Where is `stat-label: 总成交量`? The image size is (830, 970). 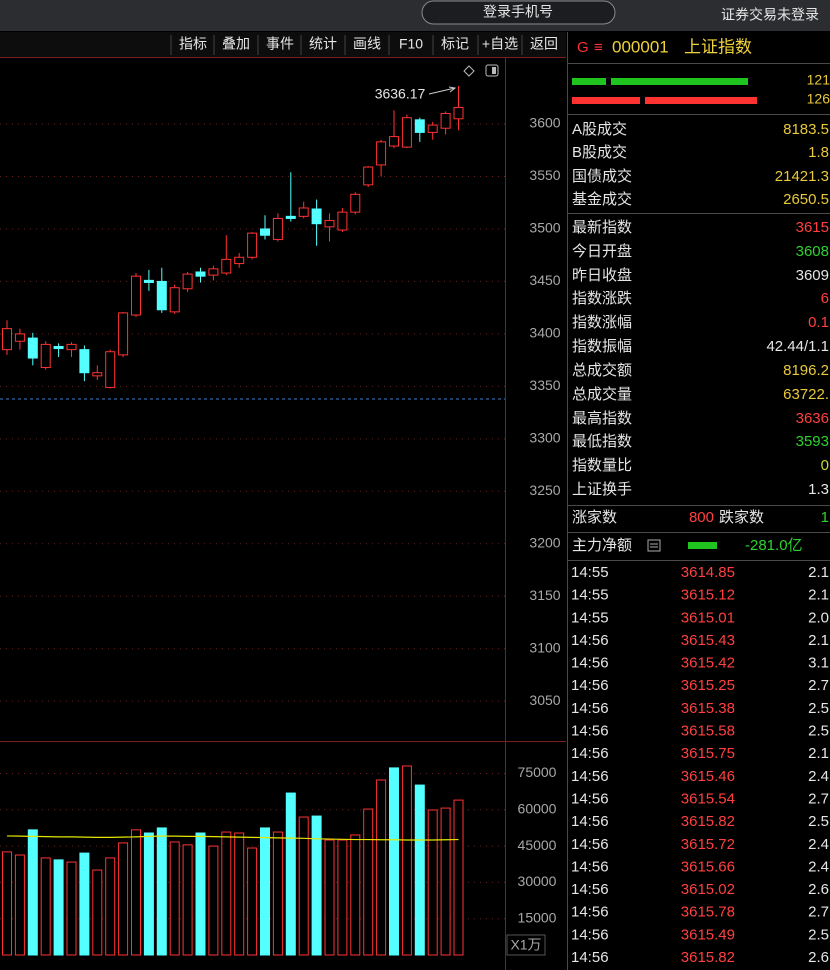
stat-label: 总成交量 is located at coordinates (602, 394).